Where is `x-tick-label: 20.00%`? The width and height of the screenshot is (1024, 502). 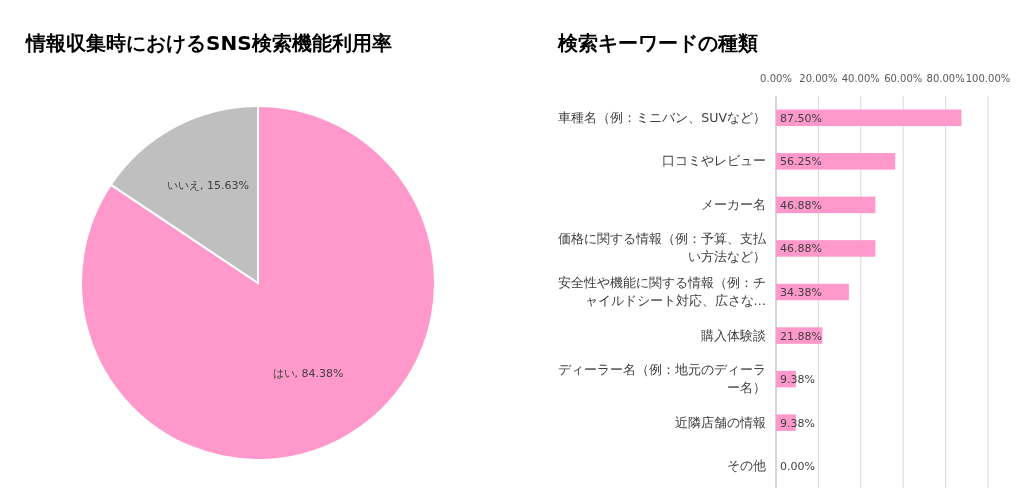
x-tick-label: 20.00% is located at coordinates (818, 78).